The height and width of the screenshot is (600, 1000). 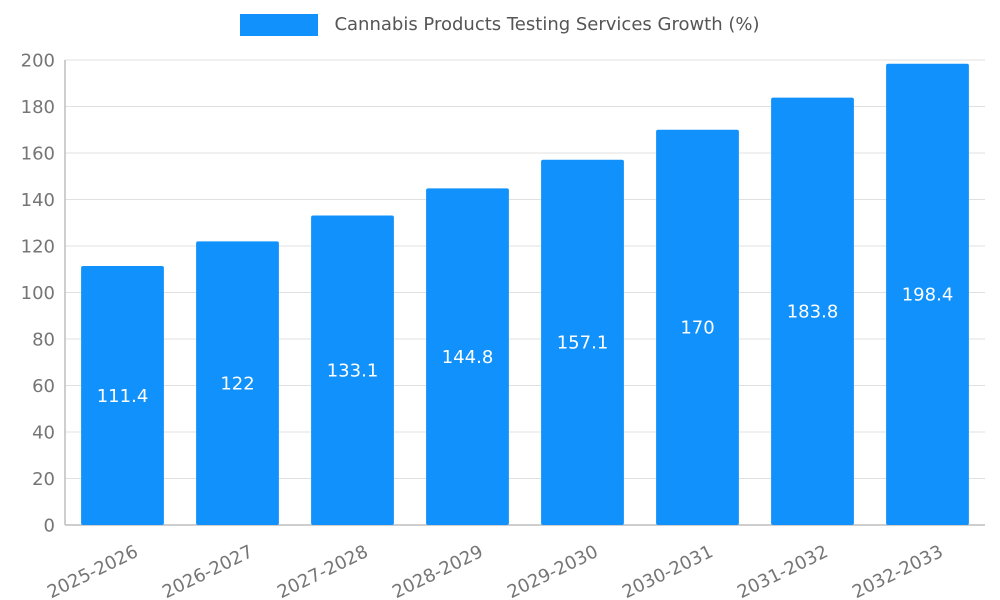 What do you see at coordinates (207, 570) in the screenshot?
I see `x-tick-label: 2026-2027` at bounding box center [207, 570].